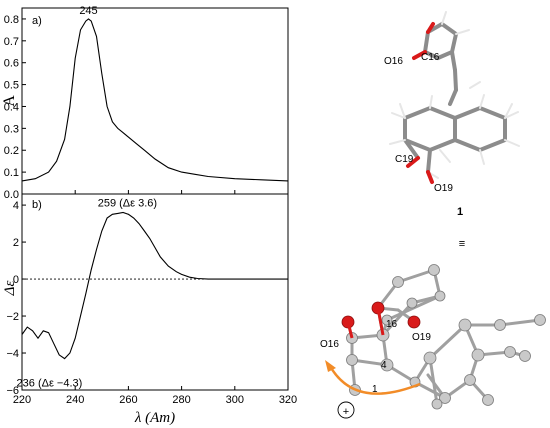 Image resolution: width=550 pixels, height=428 pixels. Describe the element at coordinates (288, 400) in the screenshot. I see `x-tick-label: 320` at that location.